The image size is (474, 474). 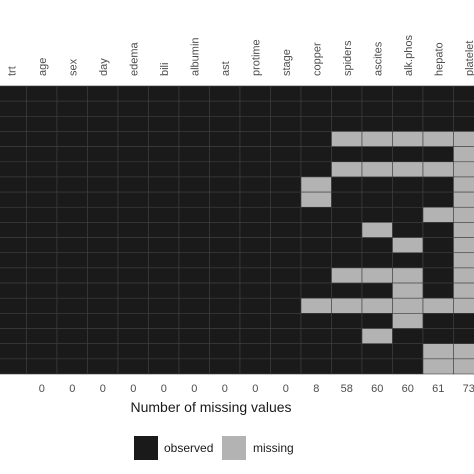 I want to click on legend-label-missing: missing, so click(x=273, y=448).